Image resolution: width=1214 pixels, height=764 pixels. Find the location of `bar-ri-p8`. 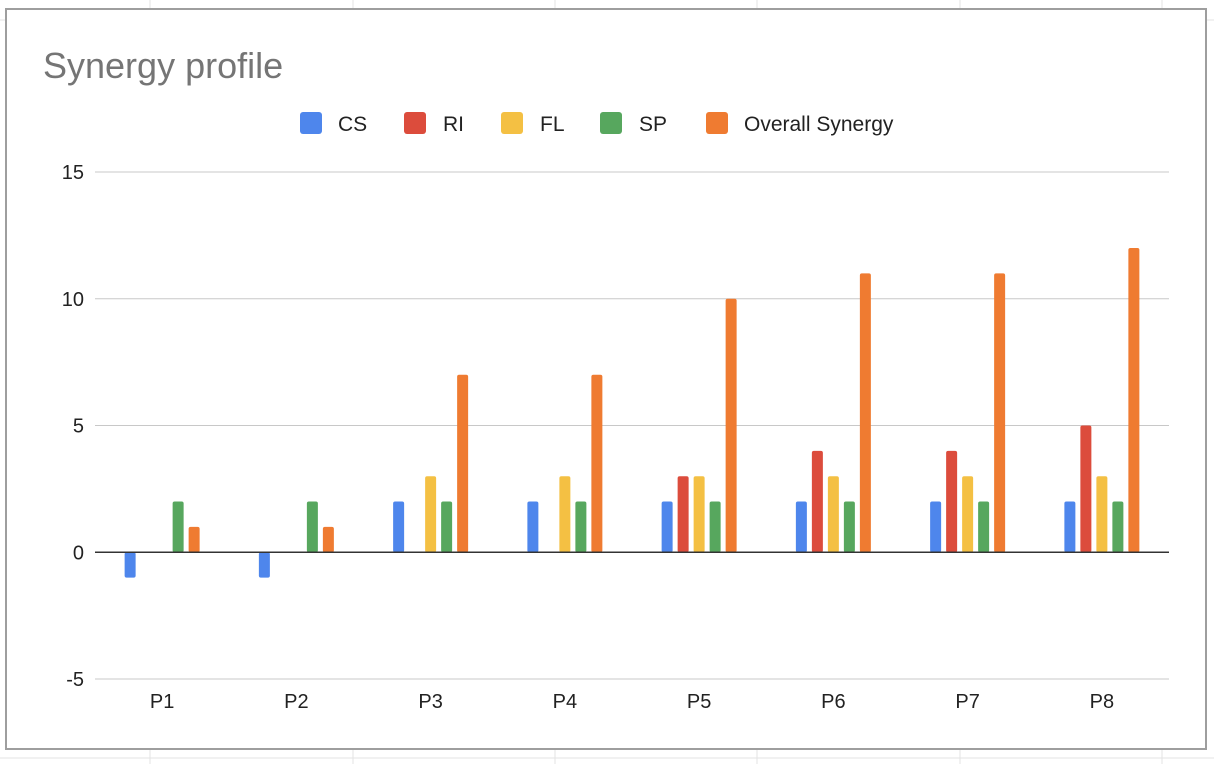

bar-ri-p8 is located at coordinates (1086, 489).